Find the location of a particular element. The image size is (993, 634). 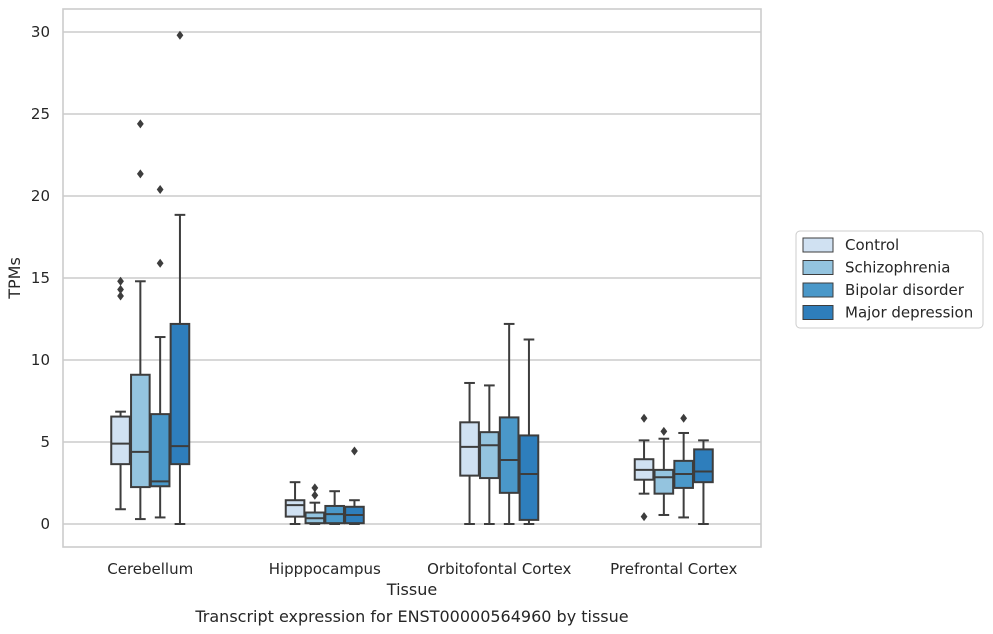

y-tick-labels: 0 5 10 15 20 25 30 is located at coordinates (40, 278).